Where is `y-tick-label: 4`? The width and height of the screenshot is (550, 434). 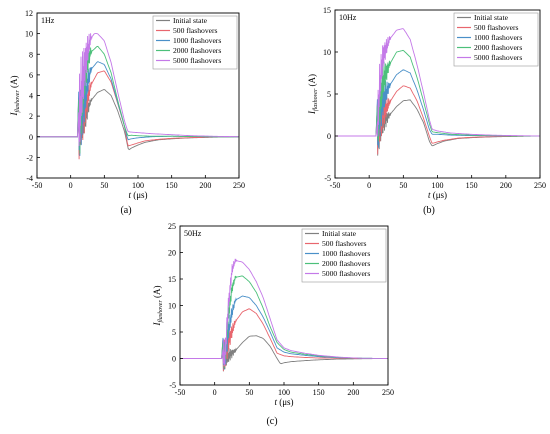 y-tick-label: 4 is located at coordinates (31, 96).